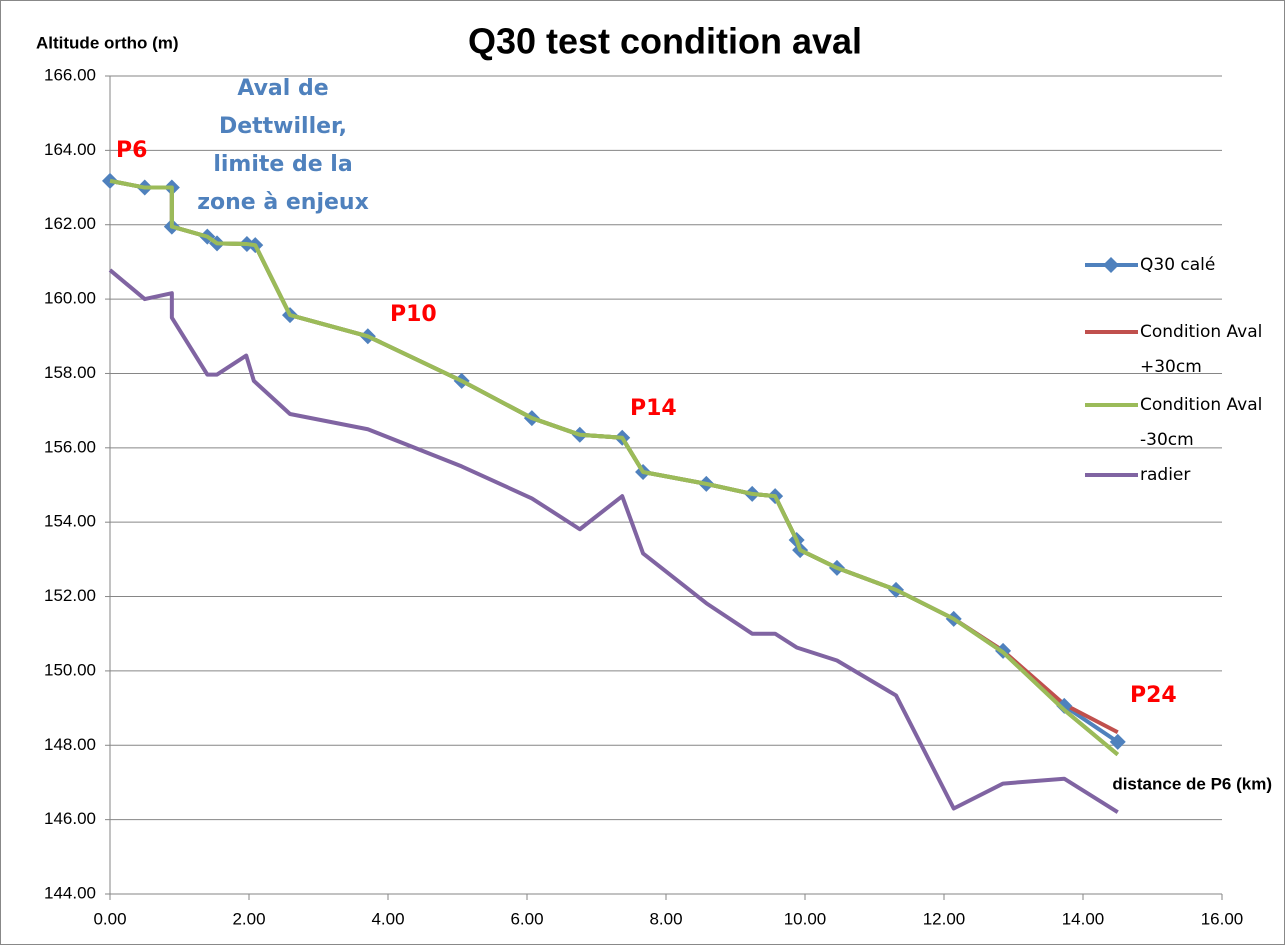 The height and width of the screenshot is (945, 1285). Describe the element at coordinates (413, 314) in the screenshot. I see `annotation: P10` at that location.